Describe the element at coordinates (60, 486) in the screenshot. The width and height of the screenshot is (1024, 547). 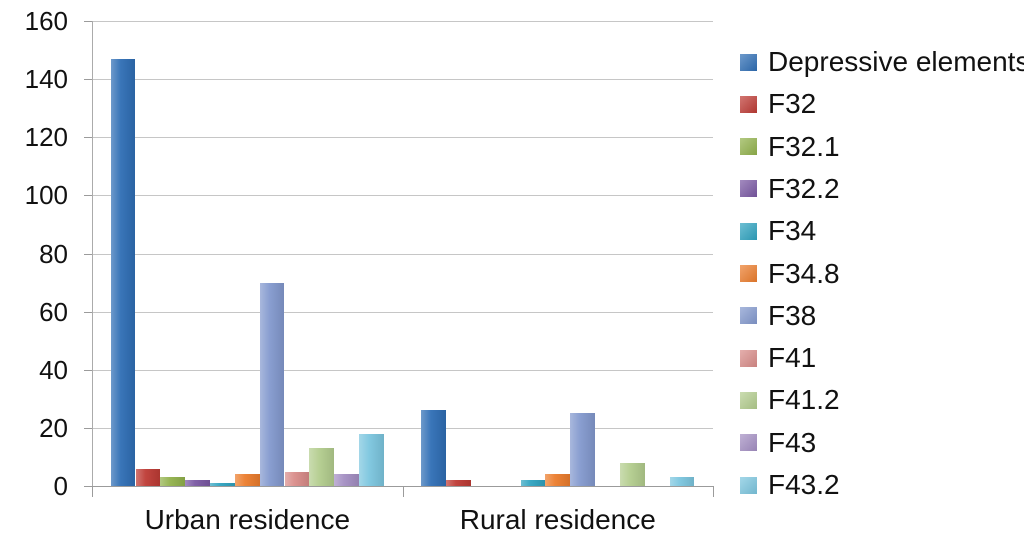
I see `y-tick-label: 0` at that location.